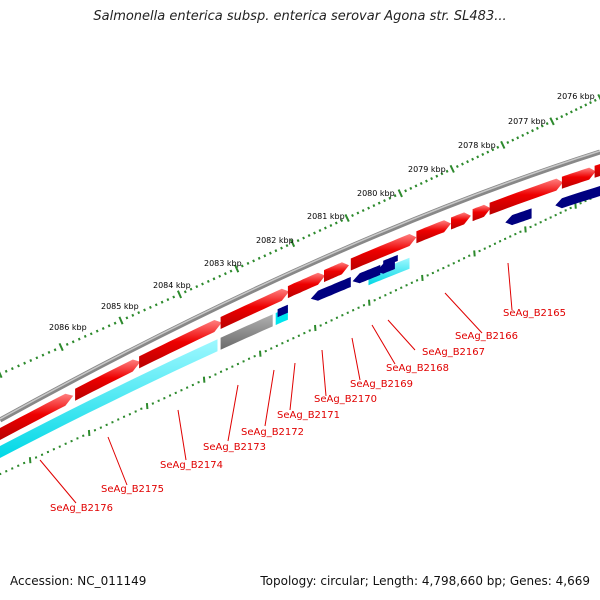 Image resolution: width=600 pixels, height=600 pixels. What do you see at coordinates (486, 336) in the screenshot?
I see `gene-label: SeAg_B2166` at bounding box center [486, 336].